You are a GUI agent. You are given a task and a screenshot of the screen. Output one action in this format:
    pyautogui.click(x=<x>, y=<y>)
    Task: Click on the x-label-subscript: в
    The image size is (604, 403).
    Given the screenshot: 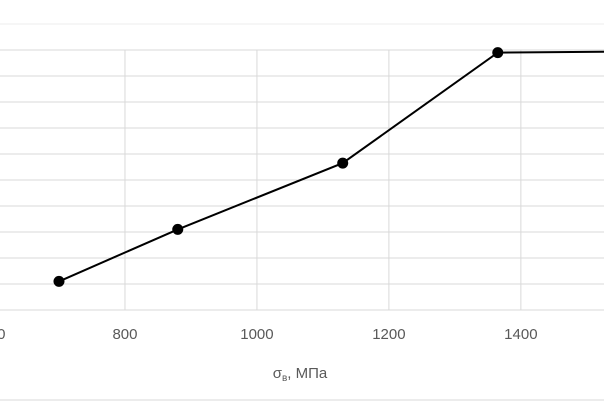 What is the action you would take?
    pyautogui.click(x=284, y=378)
    